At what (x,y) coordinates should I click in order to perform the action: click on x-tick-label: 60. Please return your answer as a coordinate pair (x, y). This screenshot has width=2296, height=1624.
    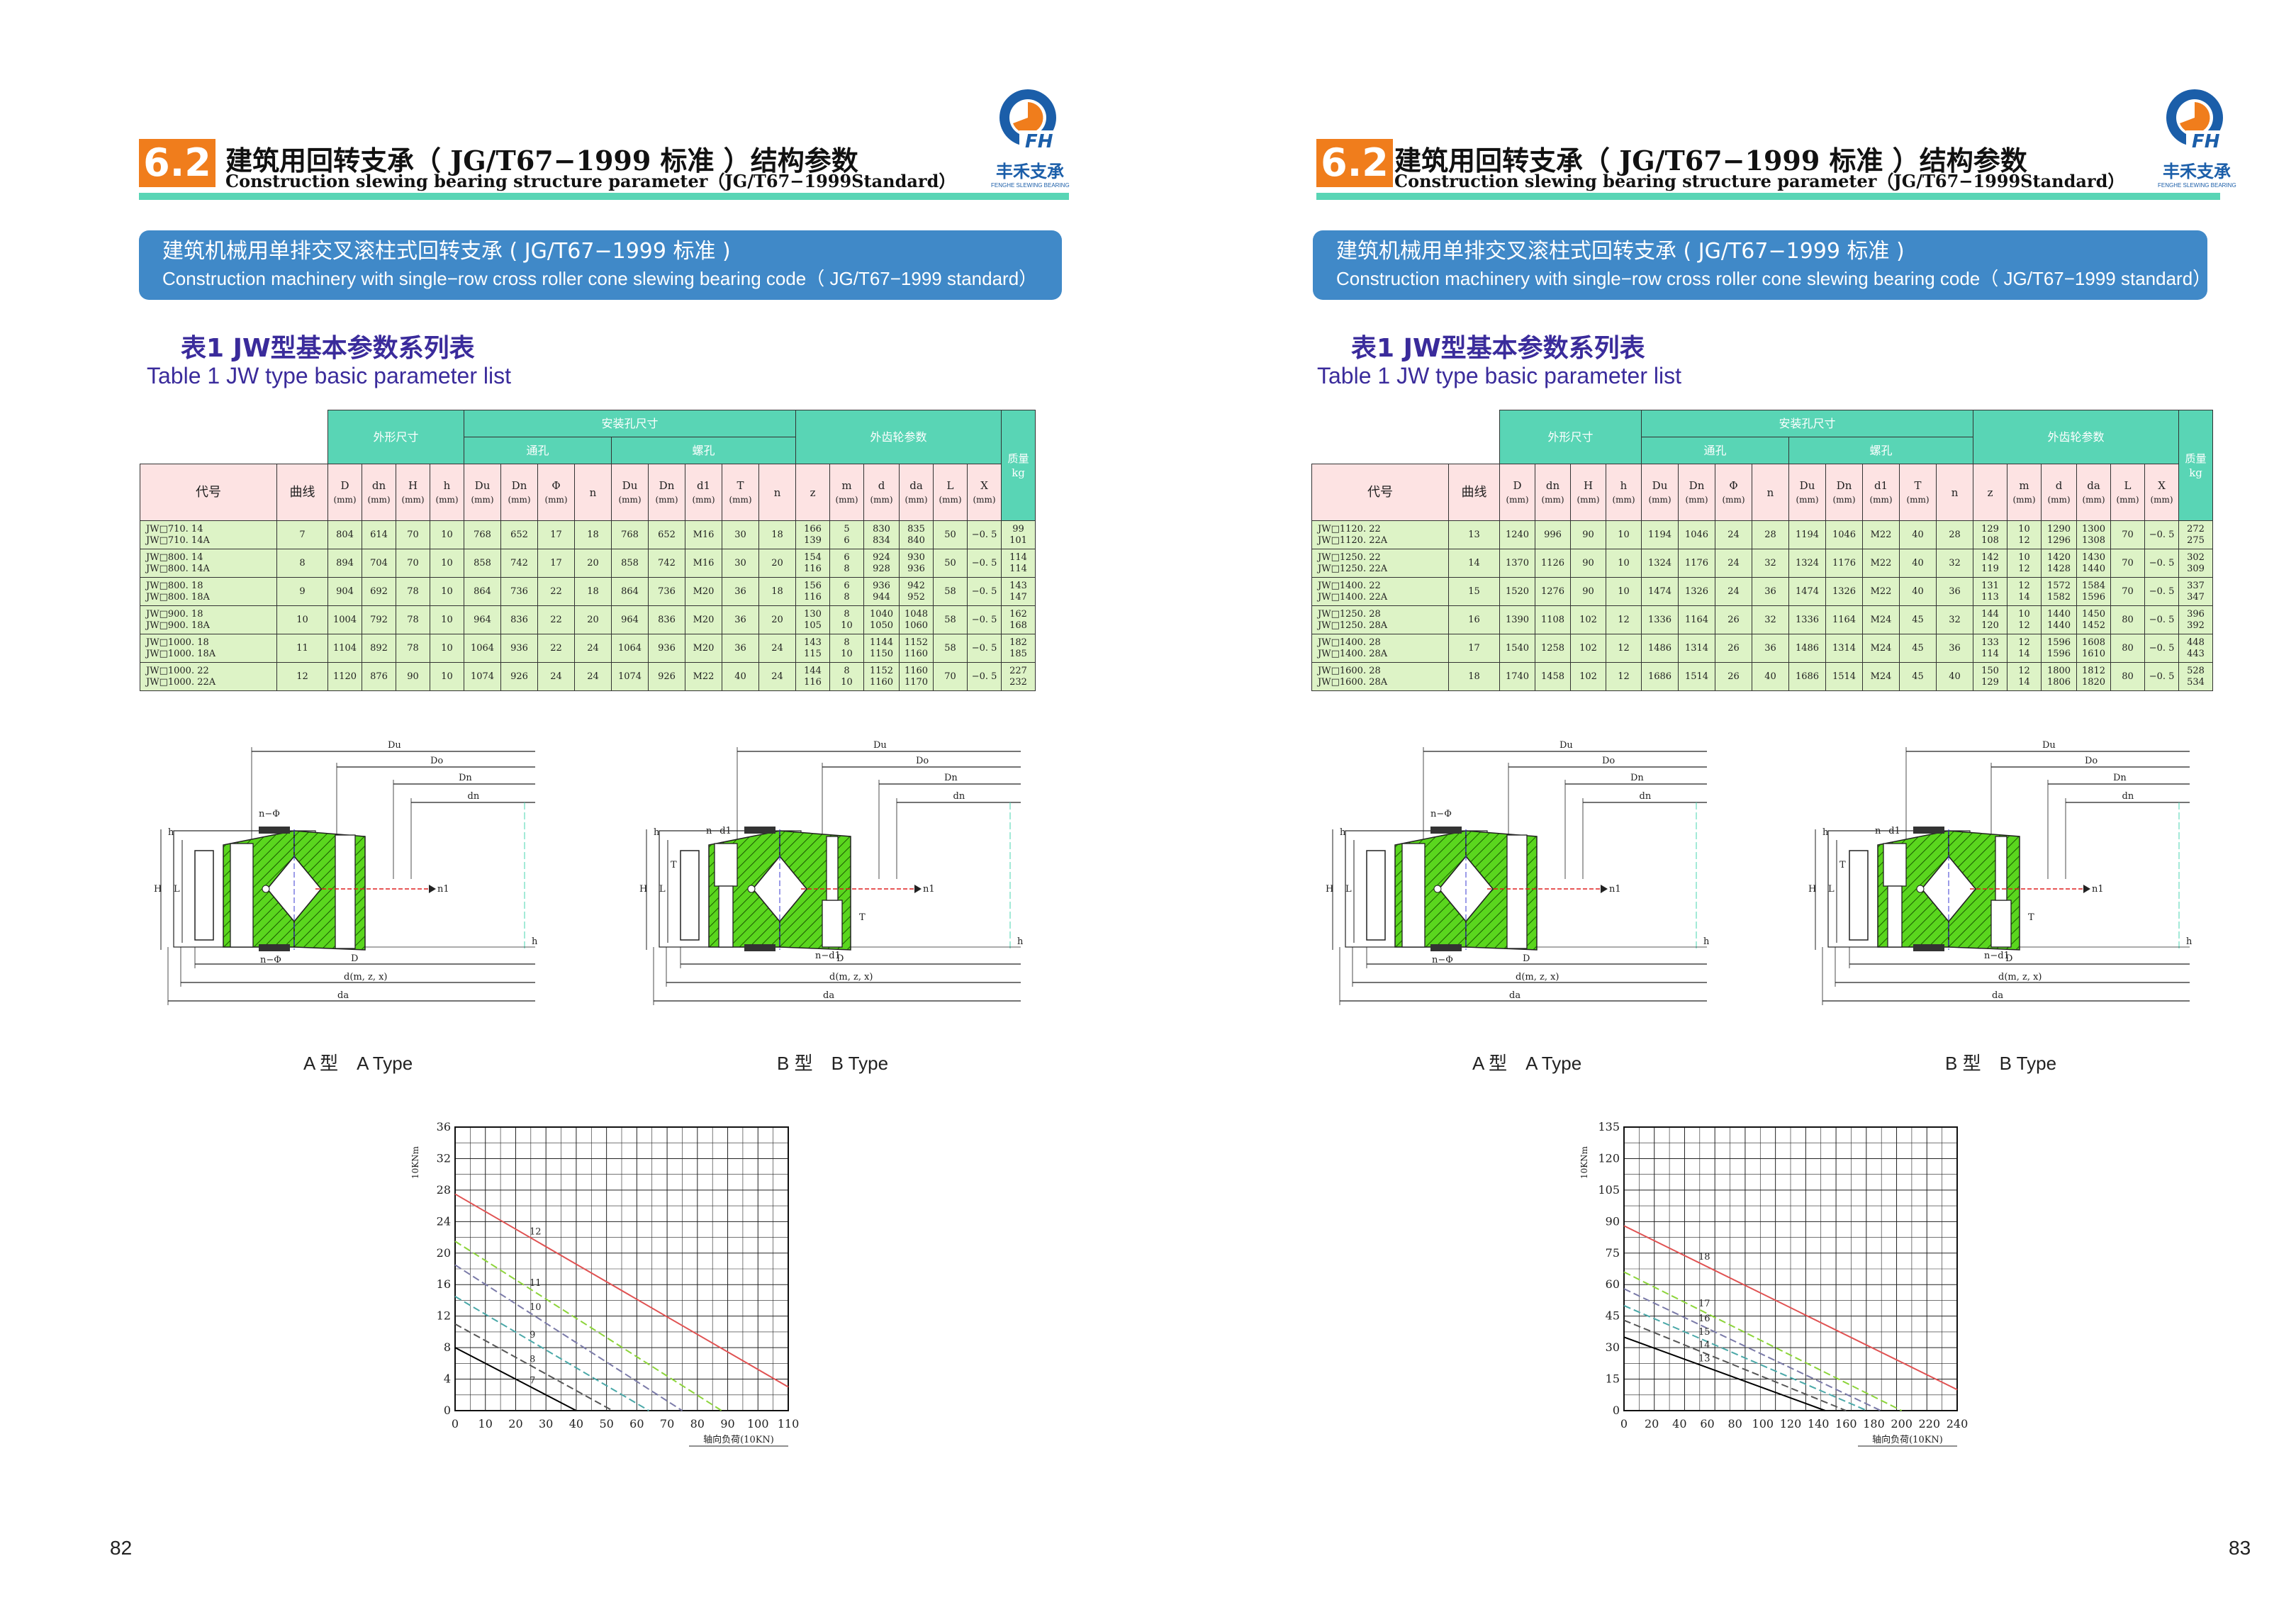
    Looking at the image, I should click on (1707, 1423).